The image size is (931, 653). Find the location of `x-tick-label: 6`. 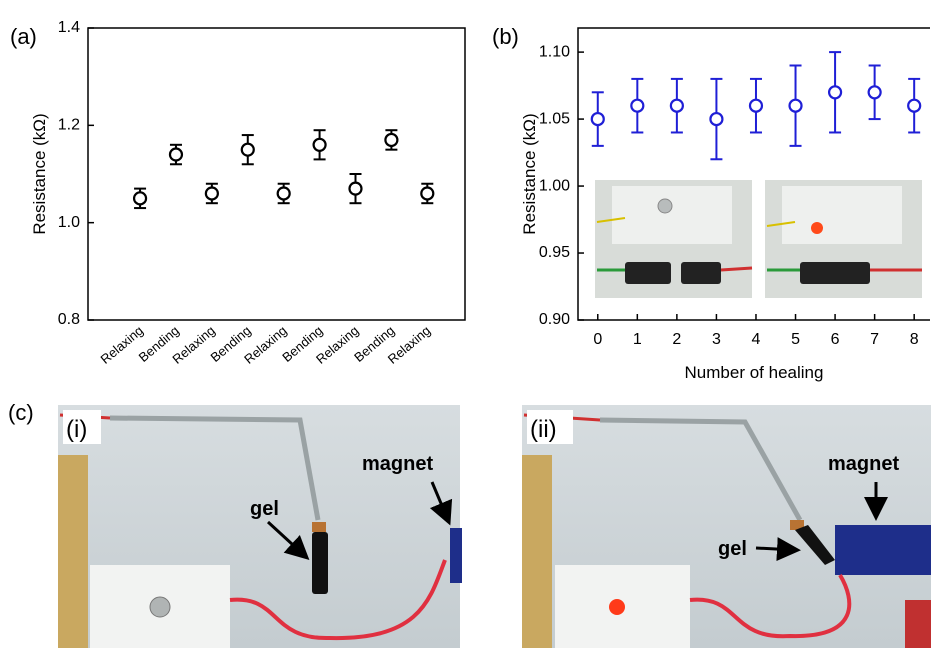

x-tick-label: 6 is located at coordinates (835, 339).